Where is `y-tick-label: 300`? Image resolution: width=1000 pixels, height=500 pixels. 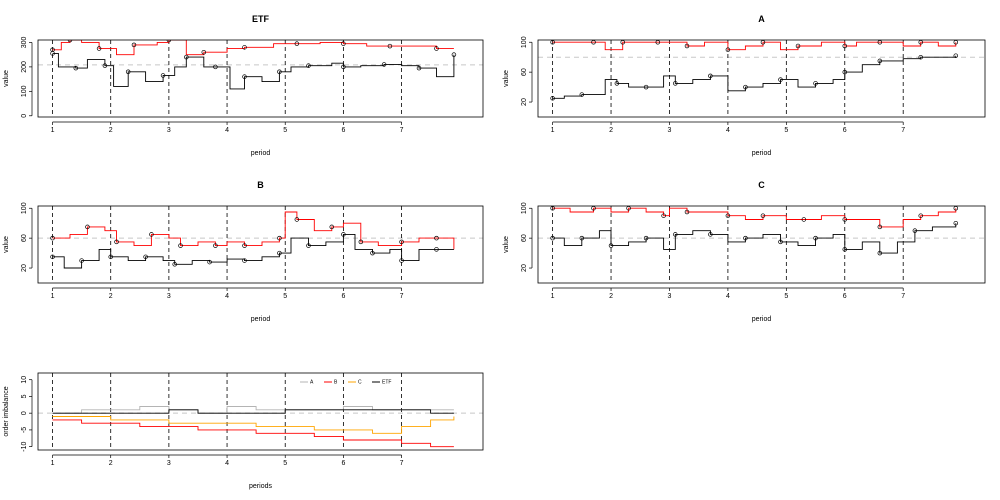
y-tick-label: 300 is located at coordinates (24, 43).